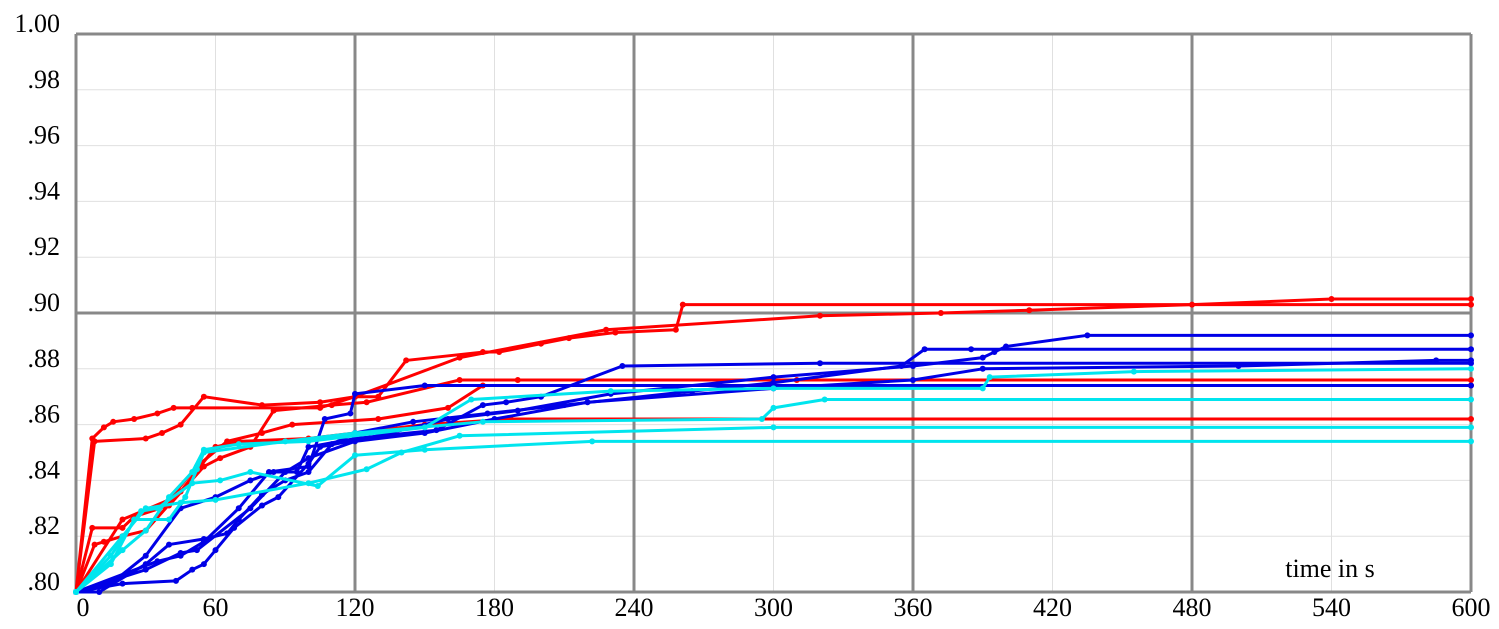 This screenshot has width=1499, height=629. I want to click on y-tick-label: .90, so click(44, 302).